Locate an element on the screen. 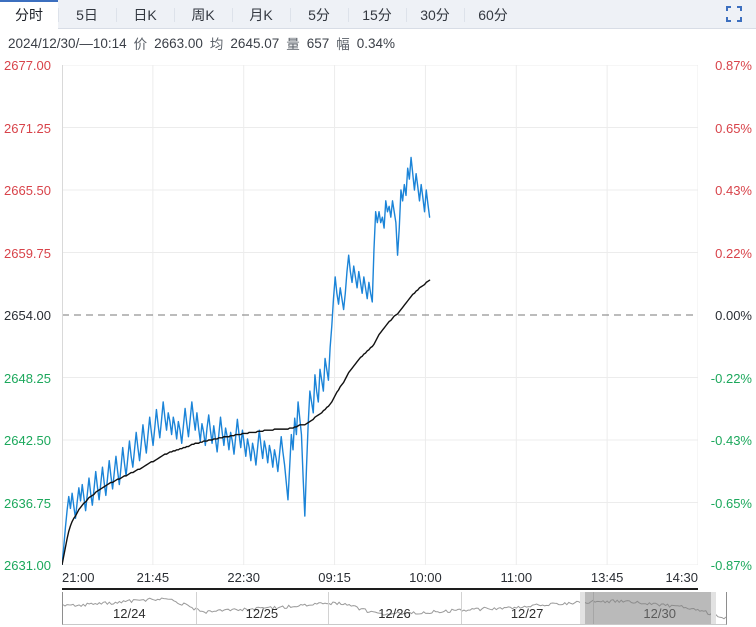  x-axis-labels: 21:00 21:45 22:30 09:15 10:00 11:00 13:45 14:30 is located at coordinates (380, 579).